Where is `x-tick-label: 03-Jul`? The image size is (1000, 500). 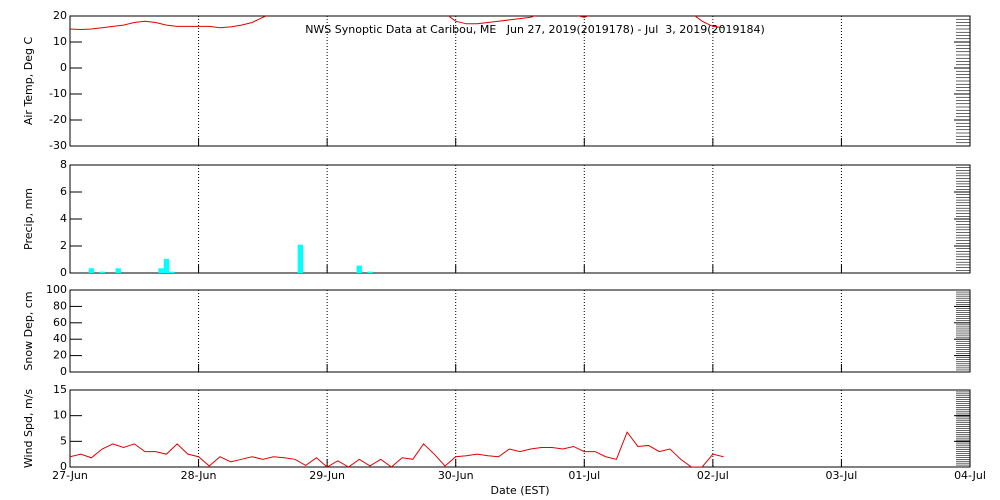 x-tick-label: 03-Jul is located at coordinates (841, 475).